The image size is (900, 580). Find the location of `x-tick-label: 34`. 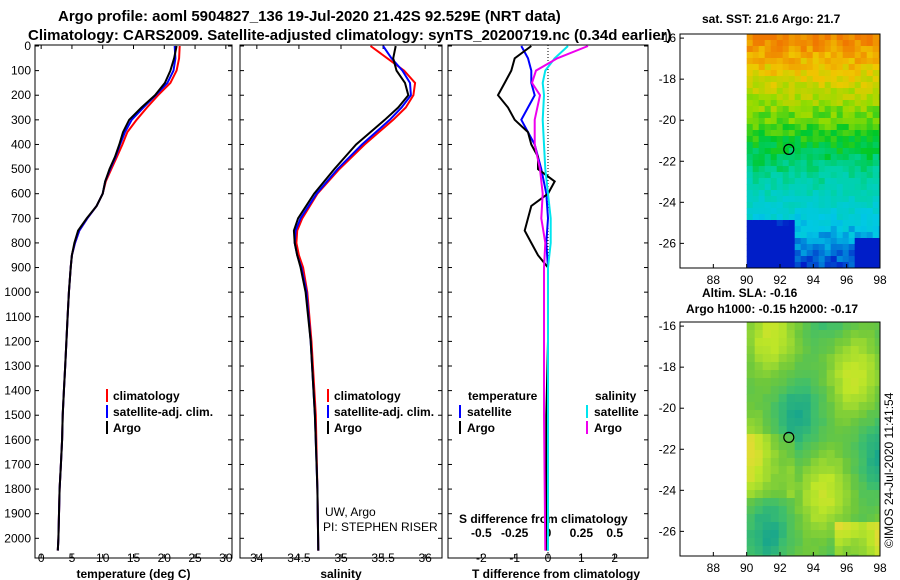

x-tick-label: 34 is located at coordinates (257, 558).